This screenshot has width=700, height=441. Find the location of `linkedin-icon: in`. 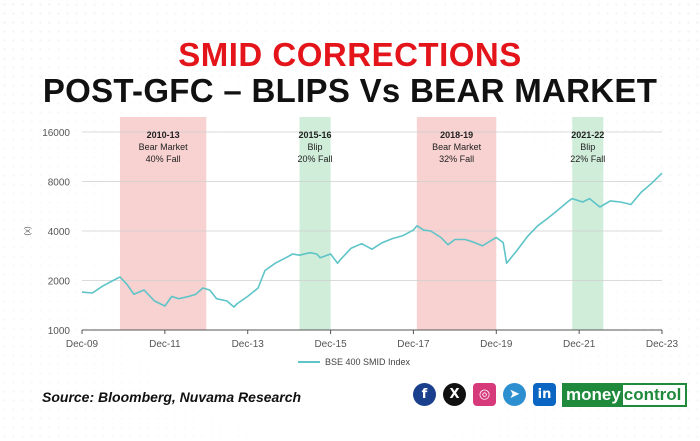

linkedin-icon: in is located at coordinates (544, 394).